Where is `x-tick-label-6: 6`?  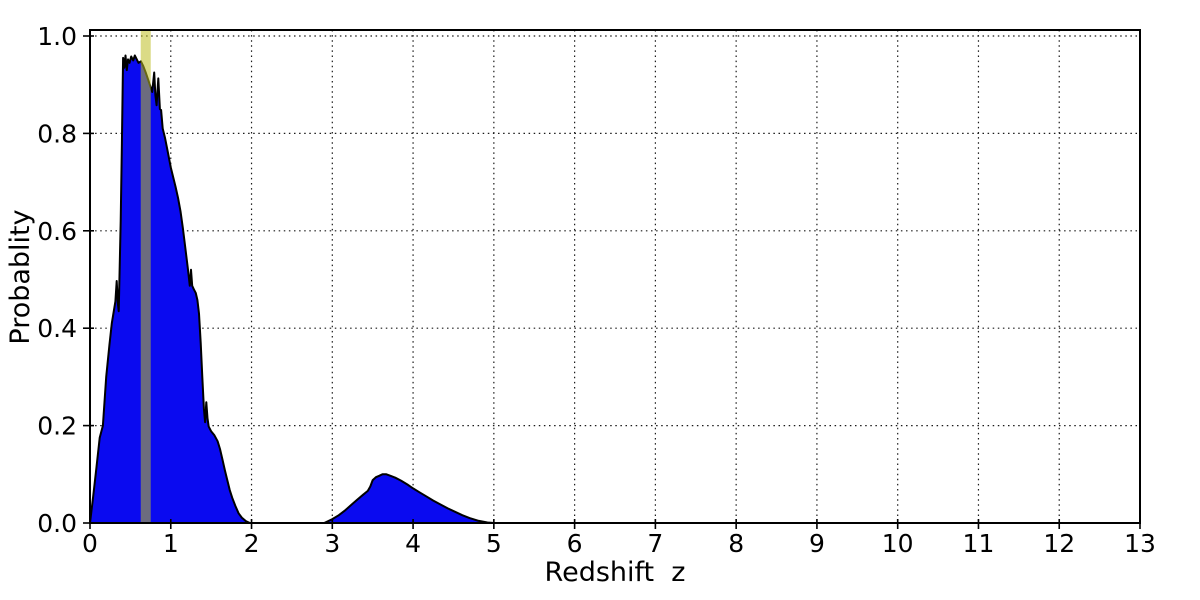 x-tick-label-6: 6 is located at coordinates (575, 543).